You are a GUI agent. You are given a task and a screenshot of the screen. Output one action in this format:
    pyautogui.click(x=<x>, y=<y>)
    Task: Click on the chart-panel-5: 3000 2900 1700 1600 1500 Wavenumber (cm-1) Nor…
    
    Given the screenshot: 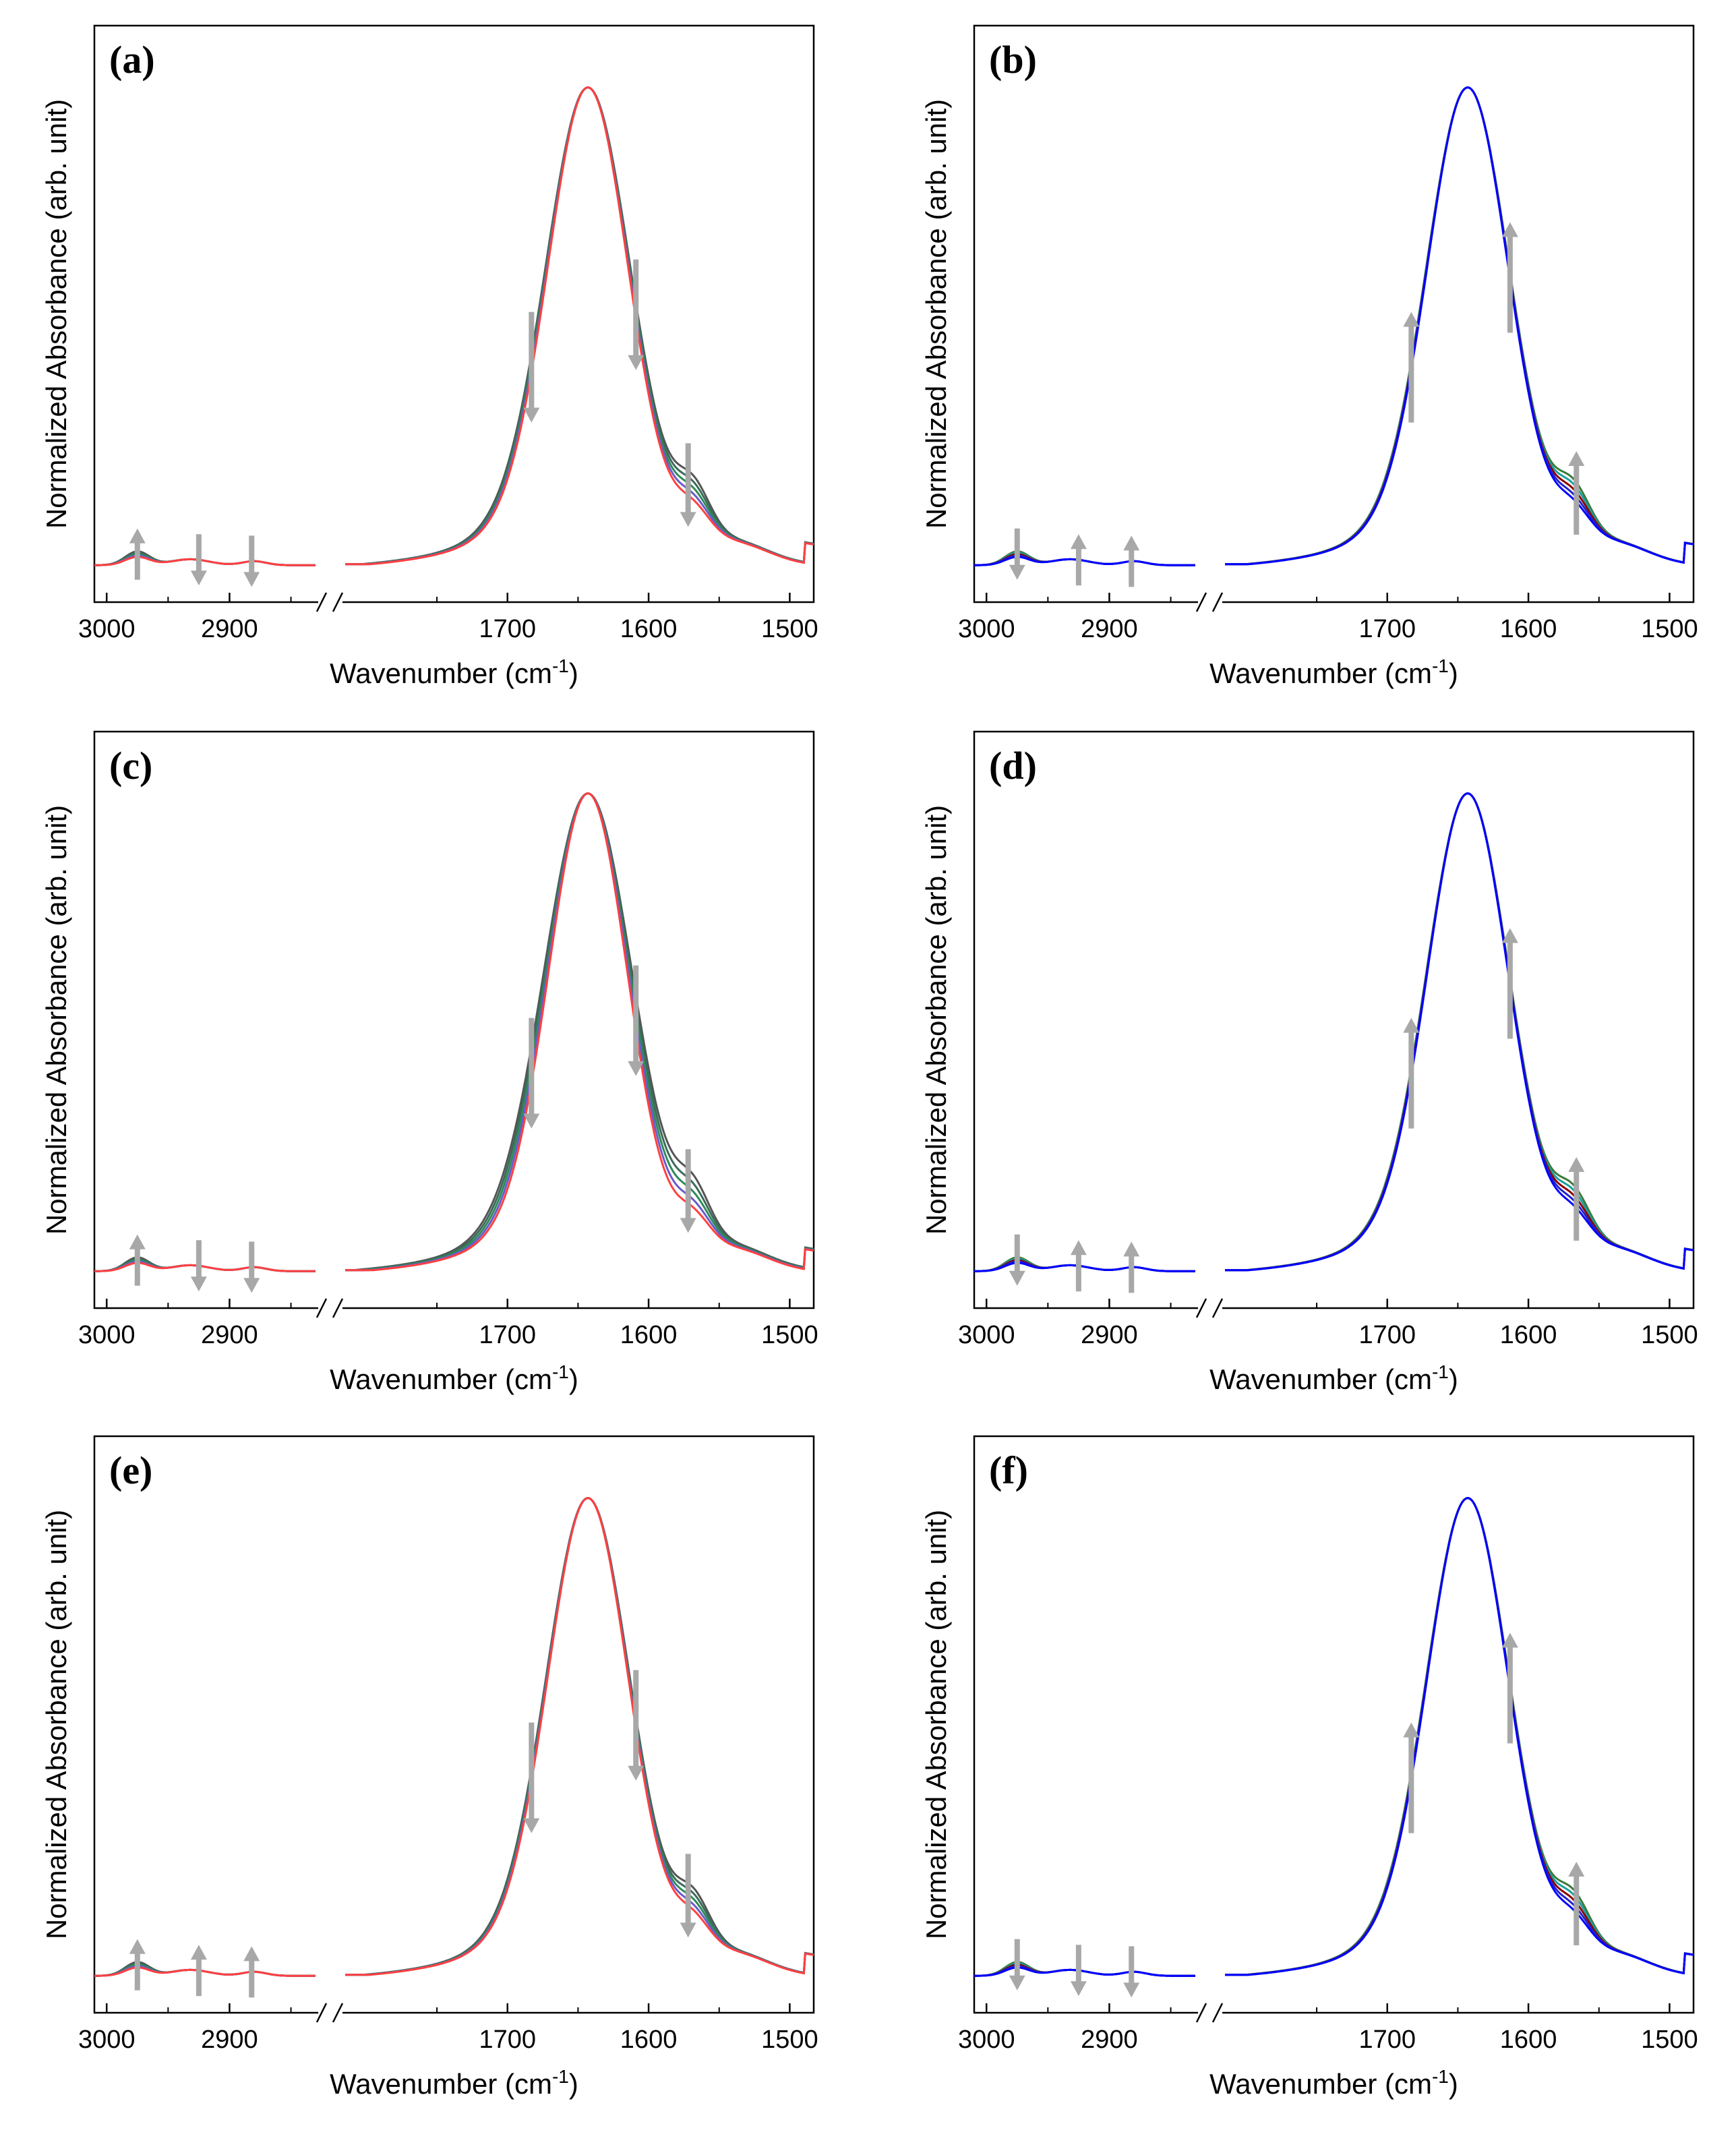 What is the action you would take?
    pyautogui.click(x=429, y=1767)
    